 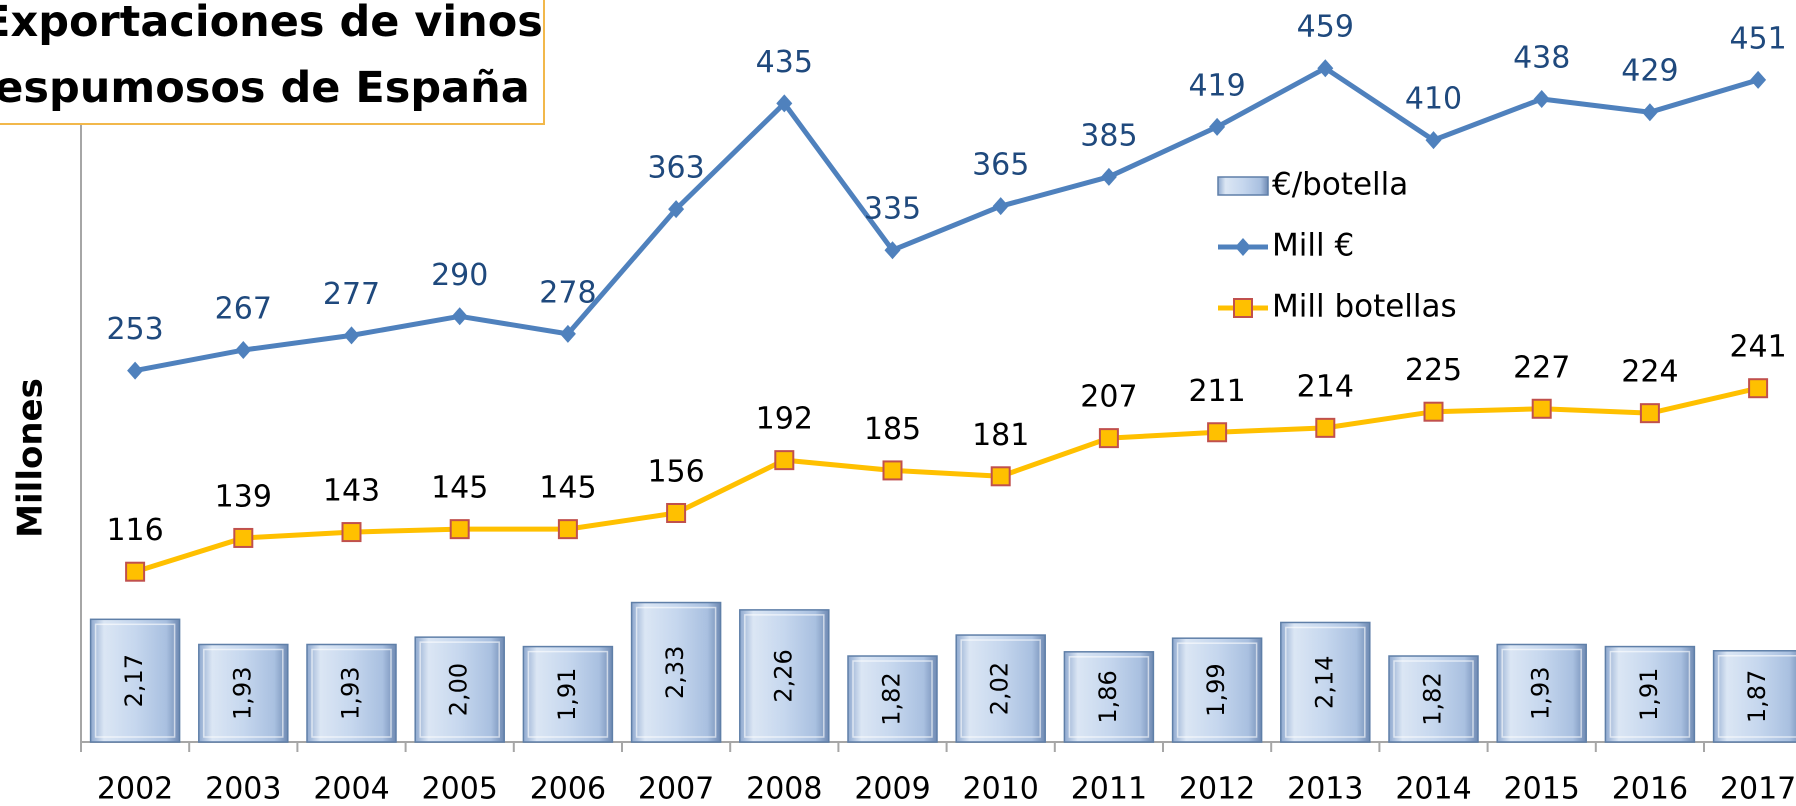 I want to click on data-label: 211, so click(x=1216, y=391).